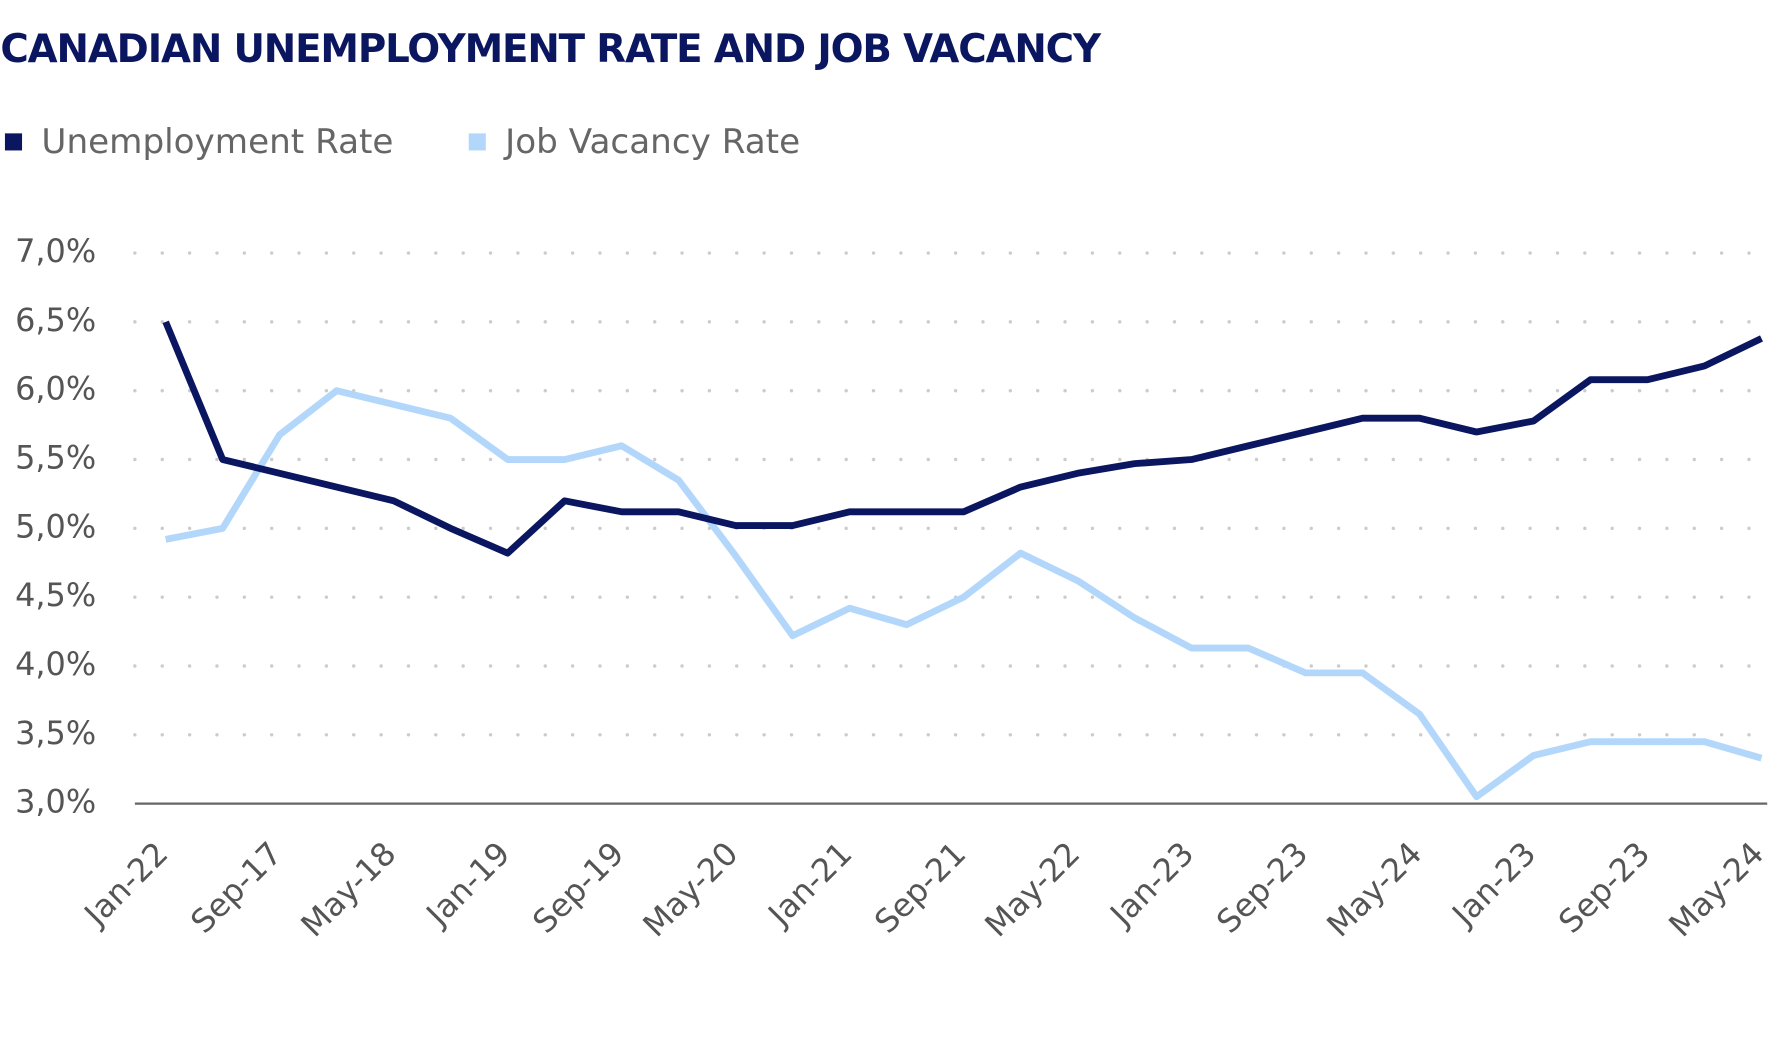 This screenshot has height=1043, width=1779. What do you see at coordinates (55, 595) in the screenshot?
I see `y-tick-label: 4,5%` at bounding box center [55, 595].